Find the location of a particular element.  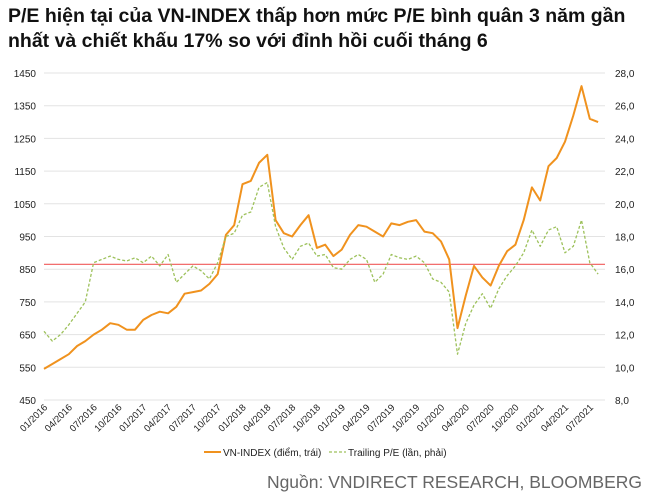

y-left-tick-label: 850 is located at coordinates (27, 270).